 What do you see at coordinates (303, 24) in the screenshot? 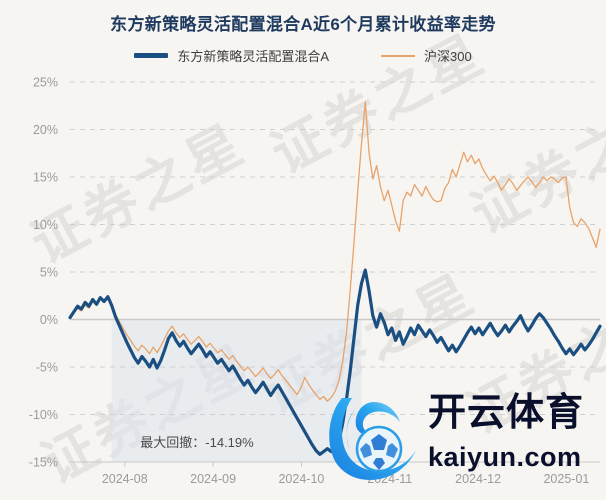
I see `chart-title: 东方新策略灵活配置混合A近6个月累计收益率走势` at bounding box center [303, 24].